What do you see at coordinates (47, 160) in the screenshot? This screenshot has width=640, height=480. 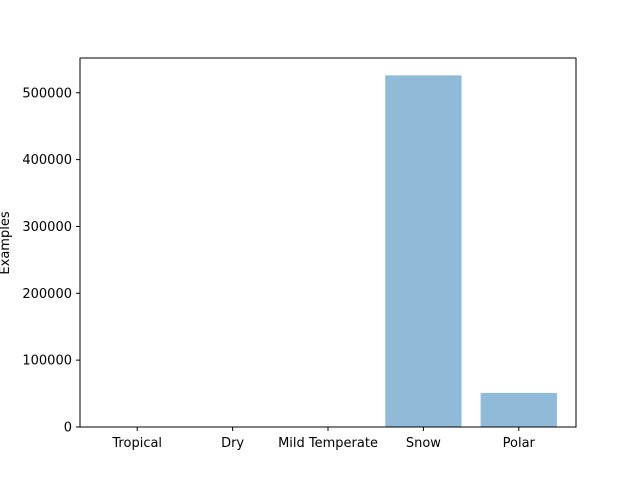 I see `y-tick-label: 400000` at bounding box center [47, 160].